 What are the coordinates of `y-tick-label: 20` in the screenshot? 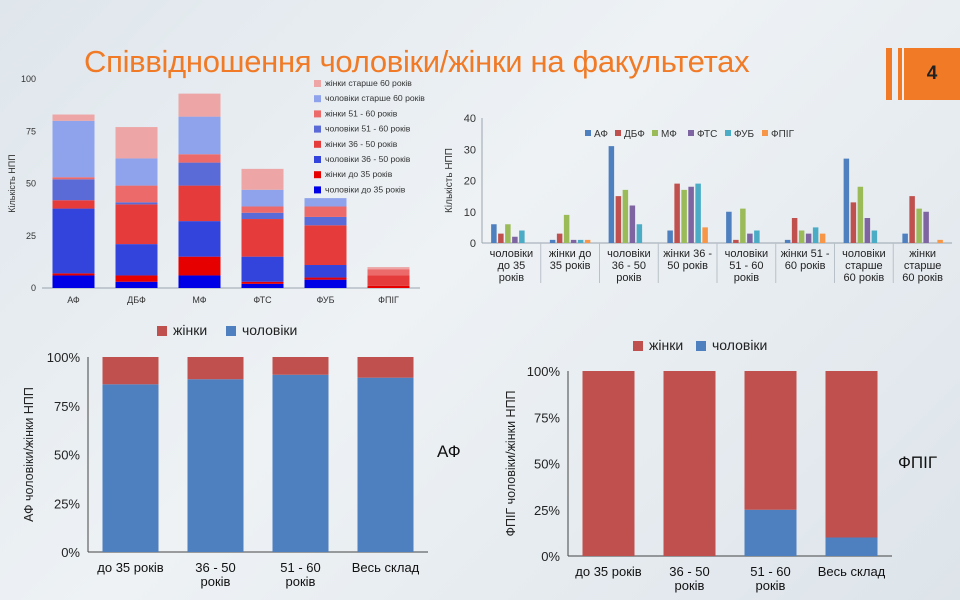 It's located at (470, 182).